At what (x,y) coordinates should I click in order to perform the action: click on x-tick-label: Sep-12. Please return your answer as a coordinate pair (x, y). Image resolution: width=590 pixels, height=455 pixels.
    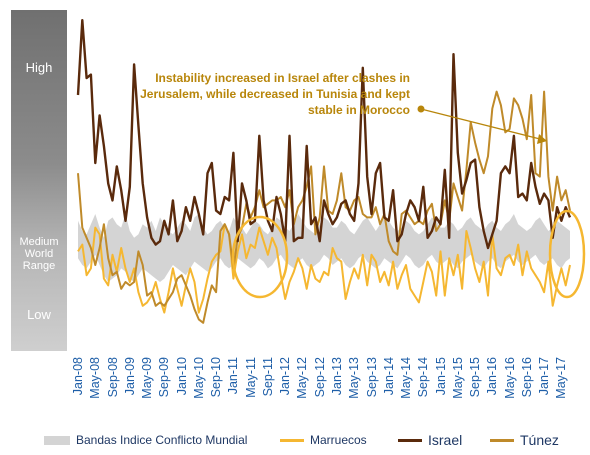
    Looking at the image, I should click on (319, 377).